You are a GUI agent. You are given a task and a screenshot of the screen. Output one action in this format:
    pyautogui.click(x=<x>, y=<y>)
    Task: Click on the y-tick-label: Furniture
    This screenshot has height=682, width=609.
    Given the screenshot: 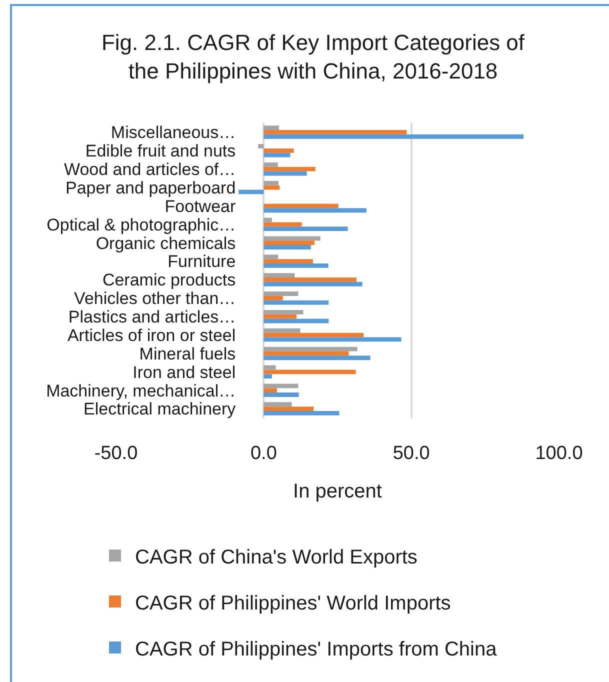 What is the action you would take?
    pyautogui.click(x=202, y=262)
    